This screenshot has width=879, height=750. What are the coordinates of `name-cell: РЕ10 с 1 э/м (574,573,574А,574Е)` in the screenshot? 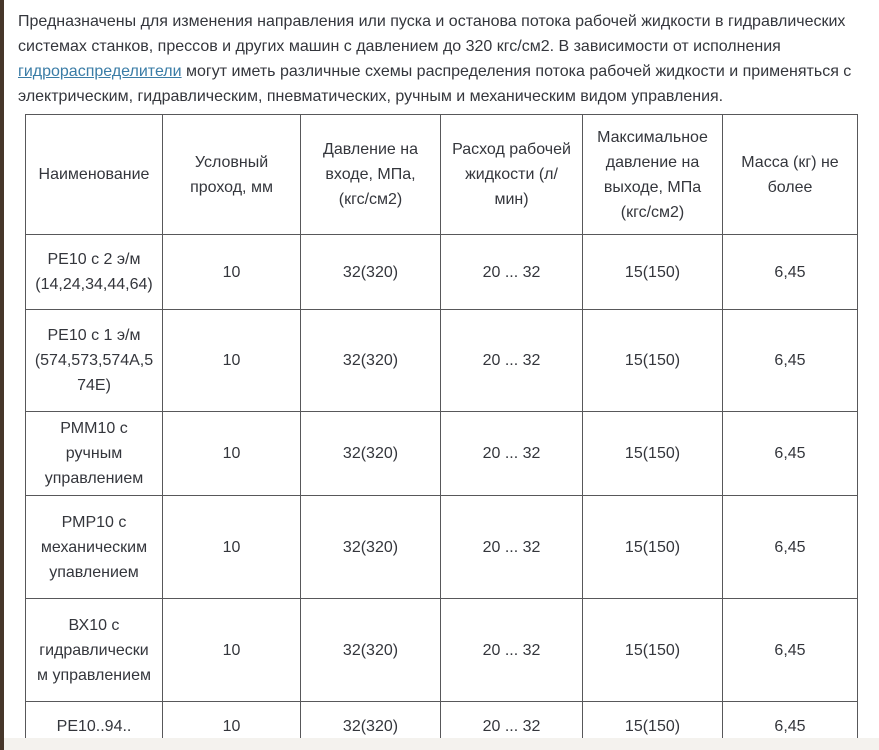 It's located at (94, 360).